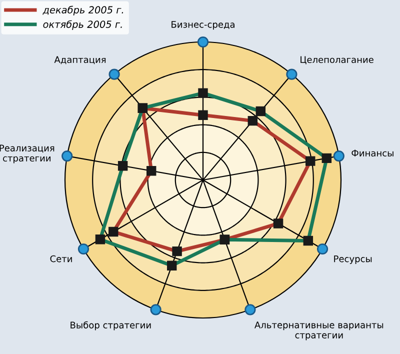 The height and width of the screenshot is (354, 400). What do you see at coordinates (373, 153) in the screenshot?
I see `spoke-label: Финансы` at bounding box center [373, 153].